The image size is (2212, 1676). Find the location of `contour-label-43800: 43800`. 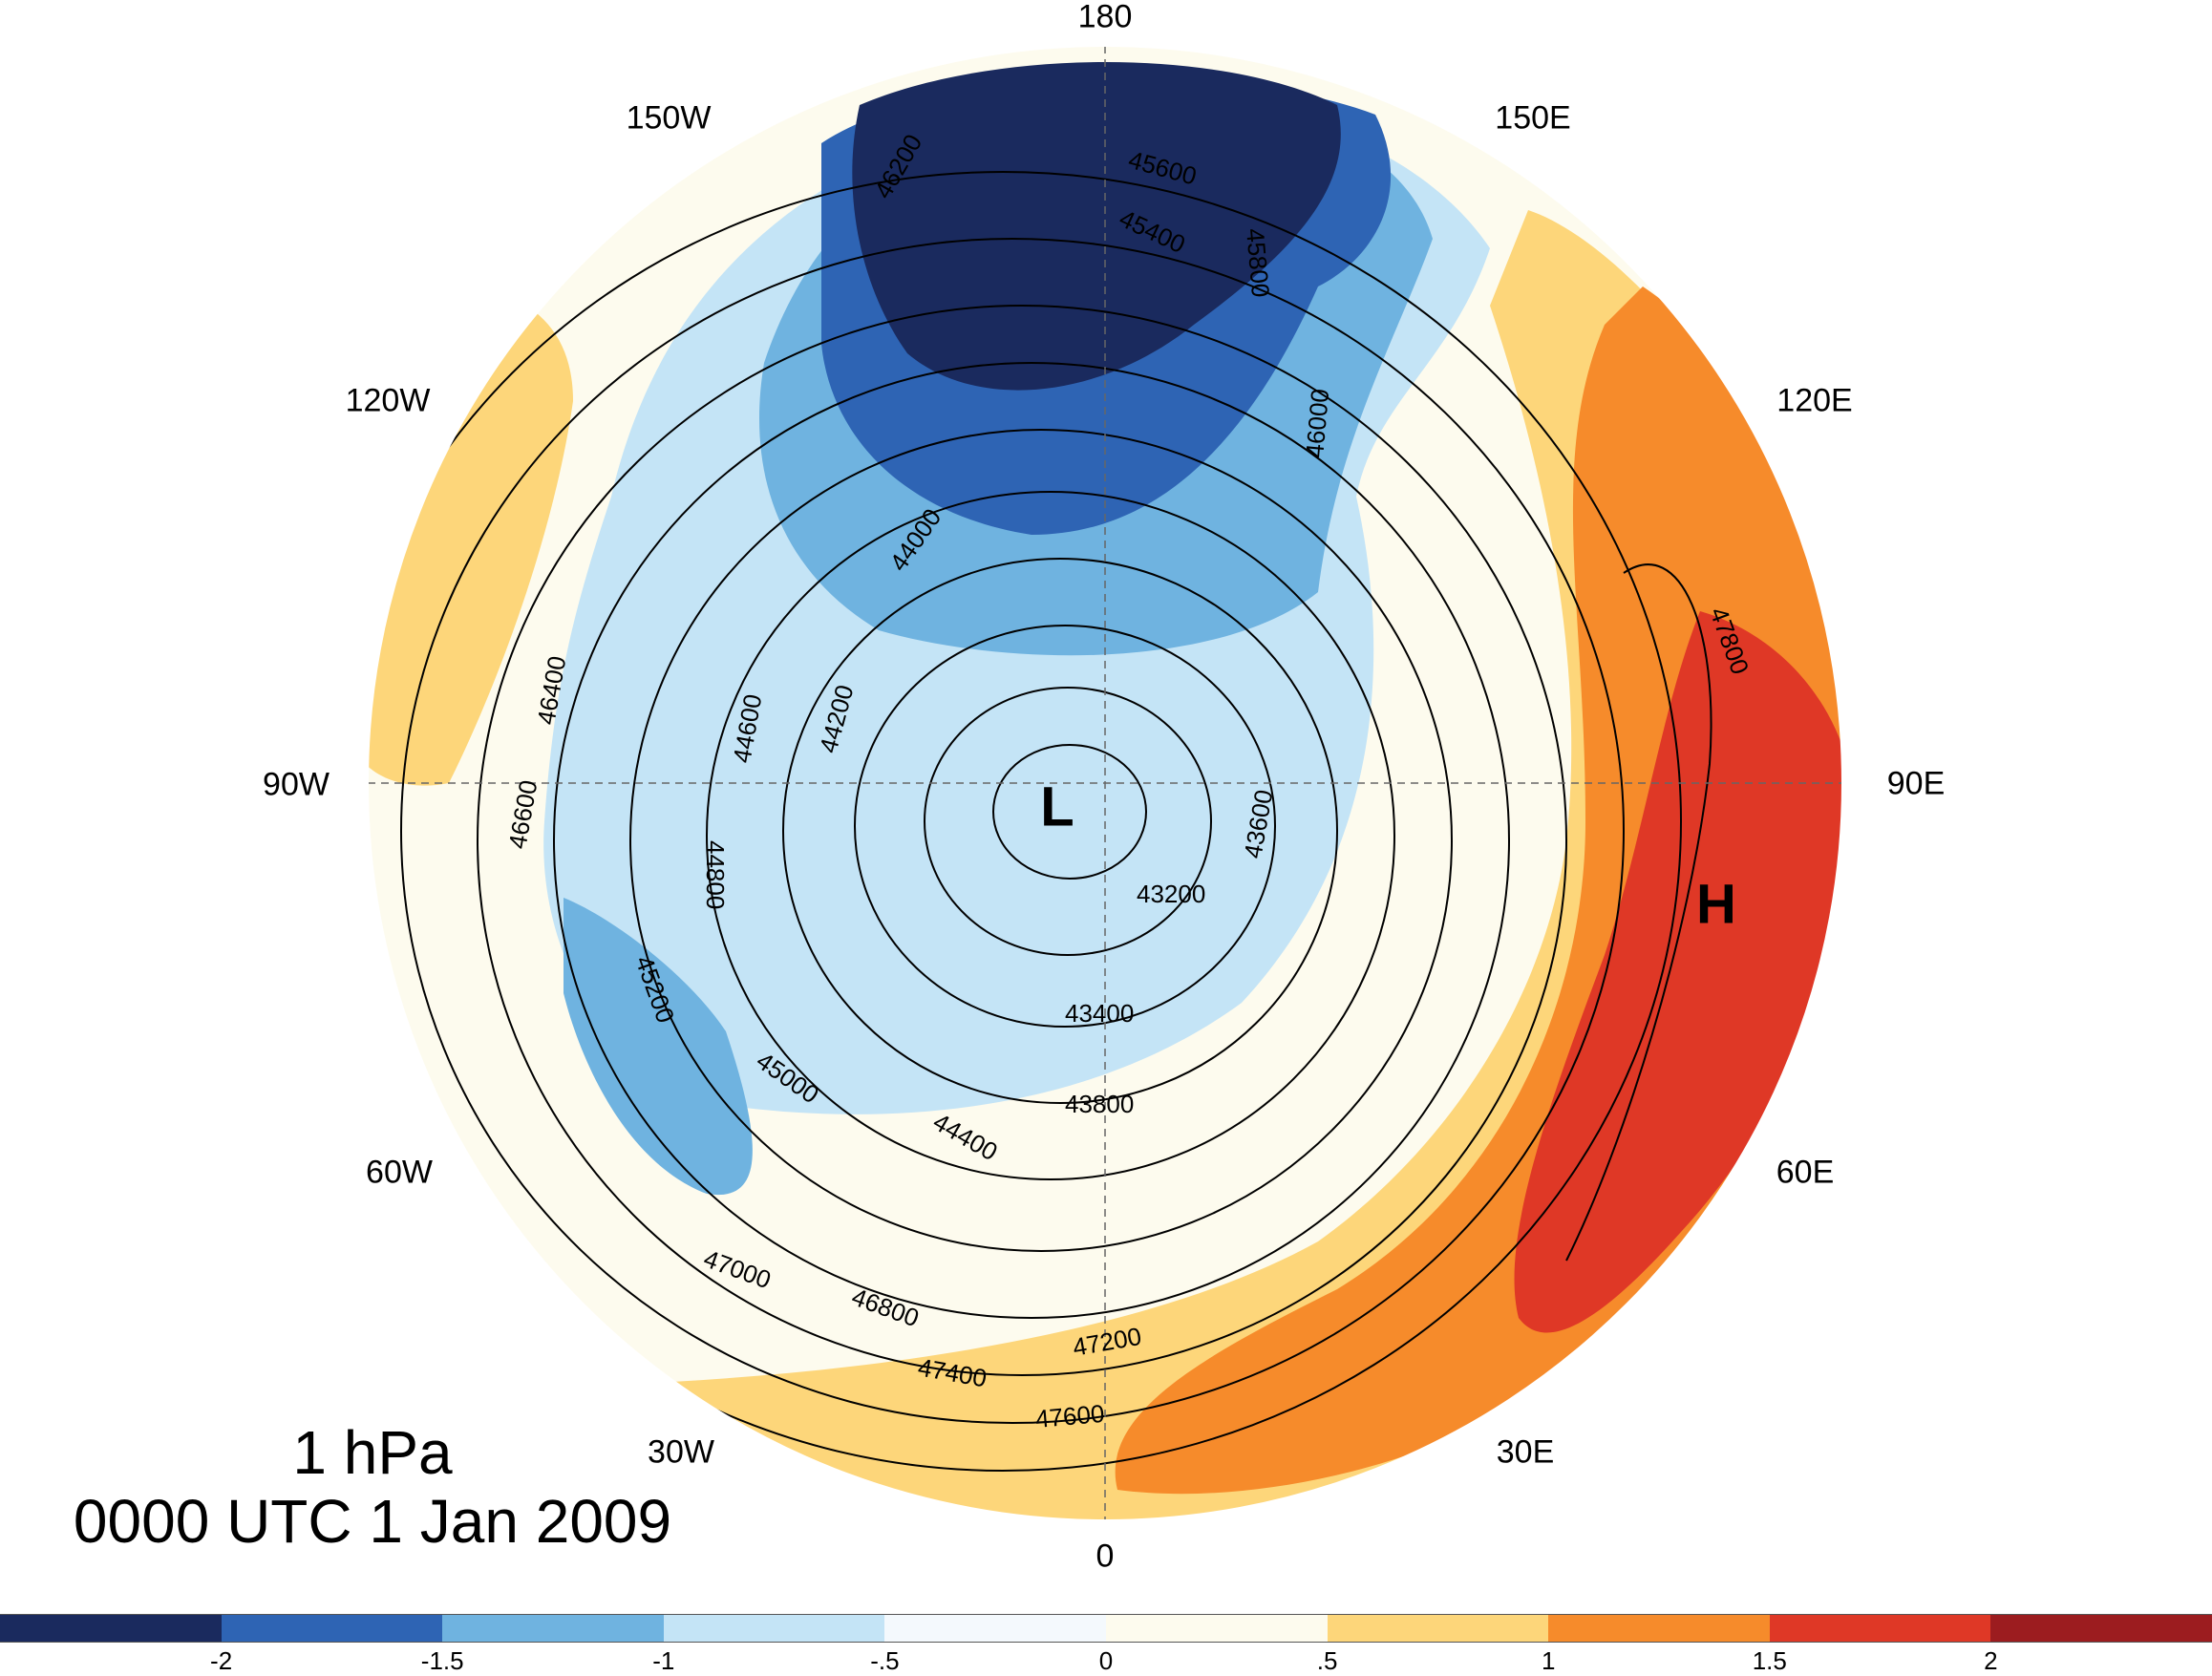

contour-label-43800: 43800 is located at coordinates (1099, 1104).